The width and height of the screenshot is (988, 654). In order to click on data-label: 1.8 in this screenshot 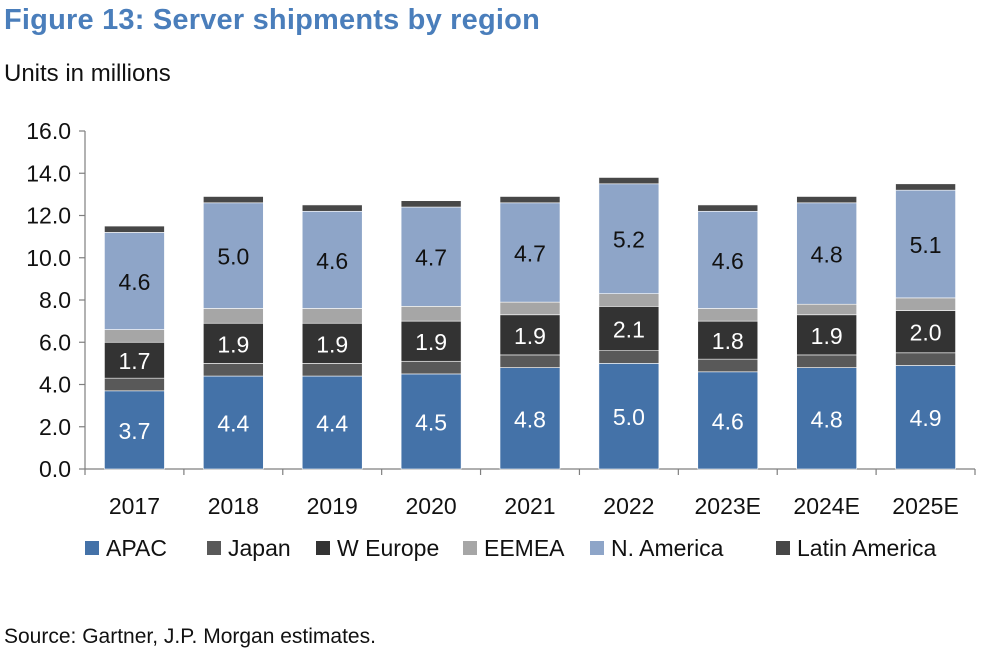, I will do `click(728, 341)`.